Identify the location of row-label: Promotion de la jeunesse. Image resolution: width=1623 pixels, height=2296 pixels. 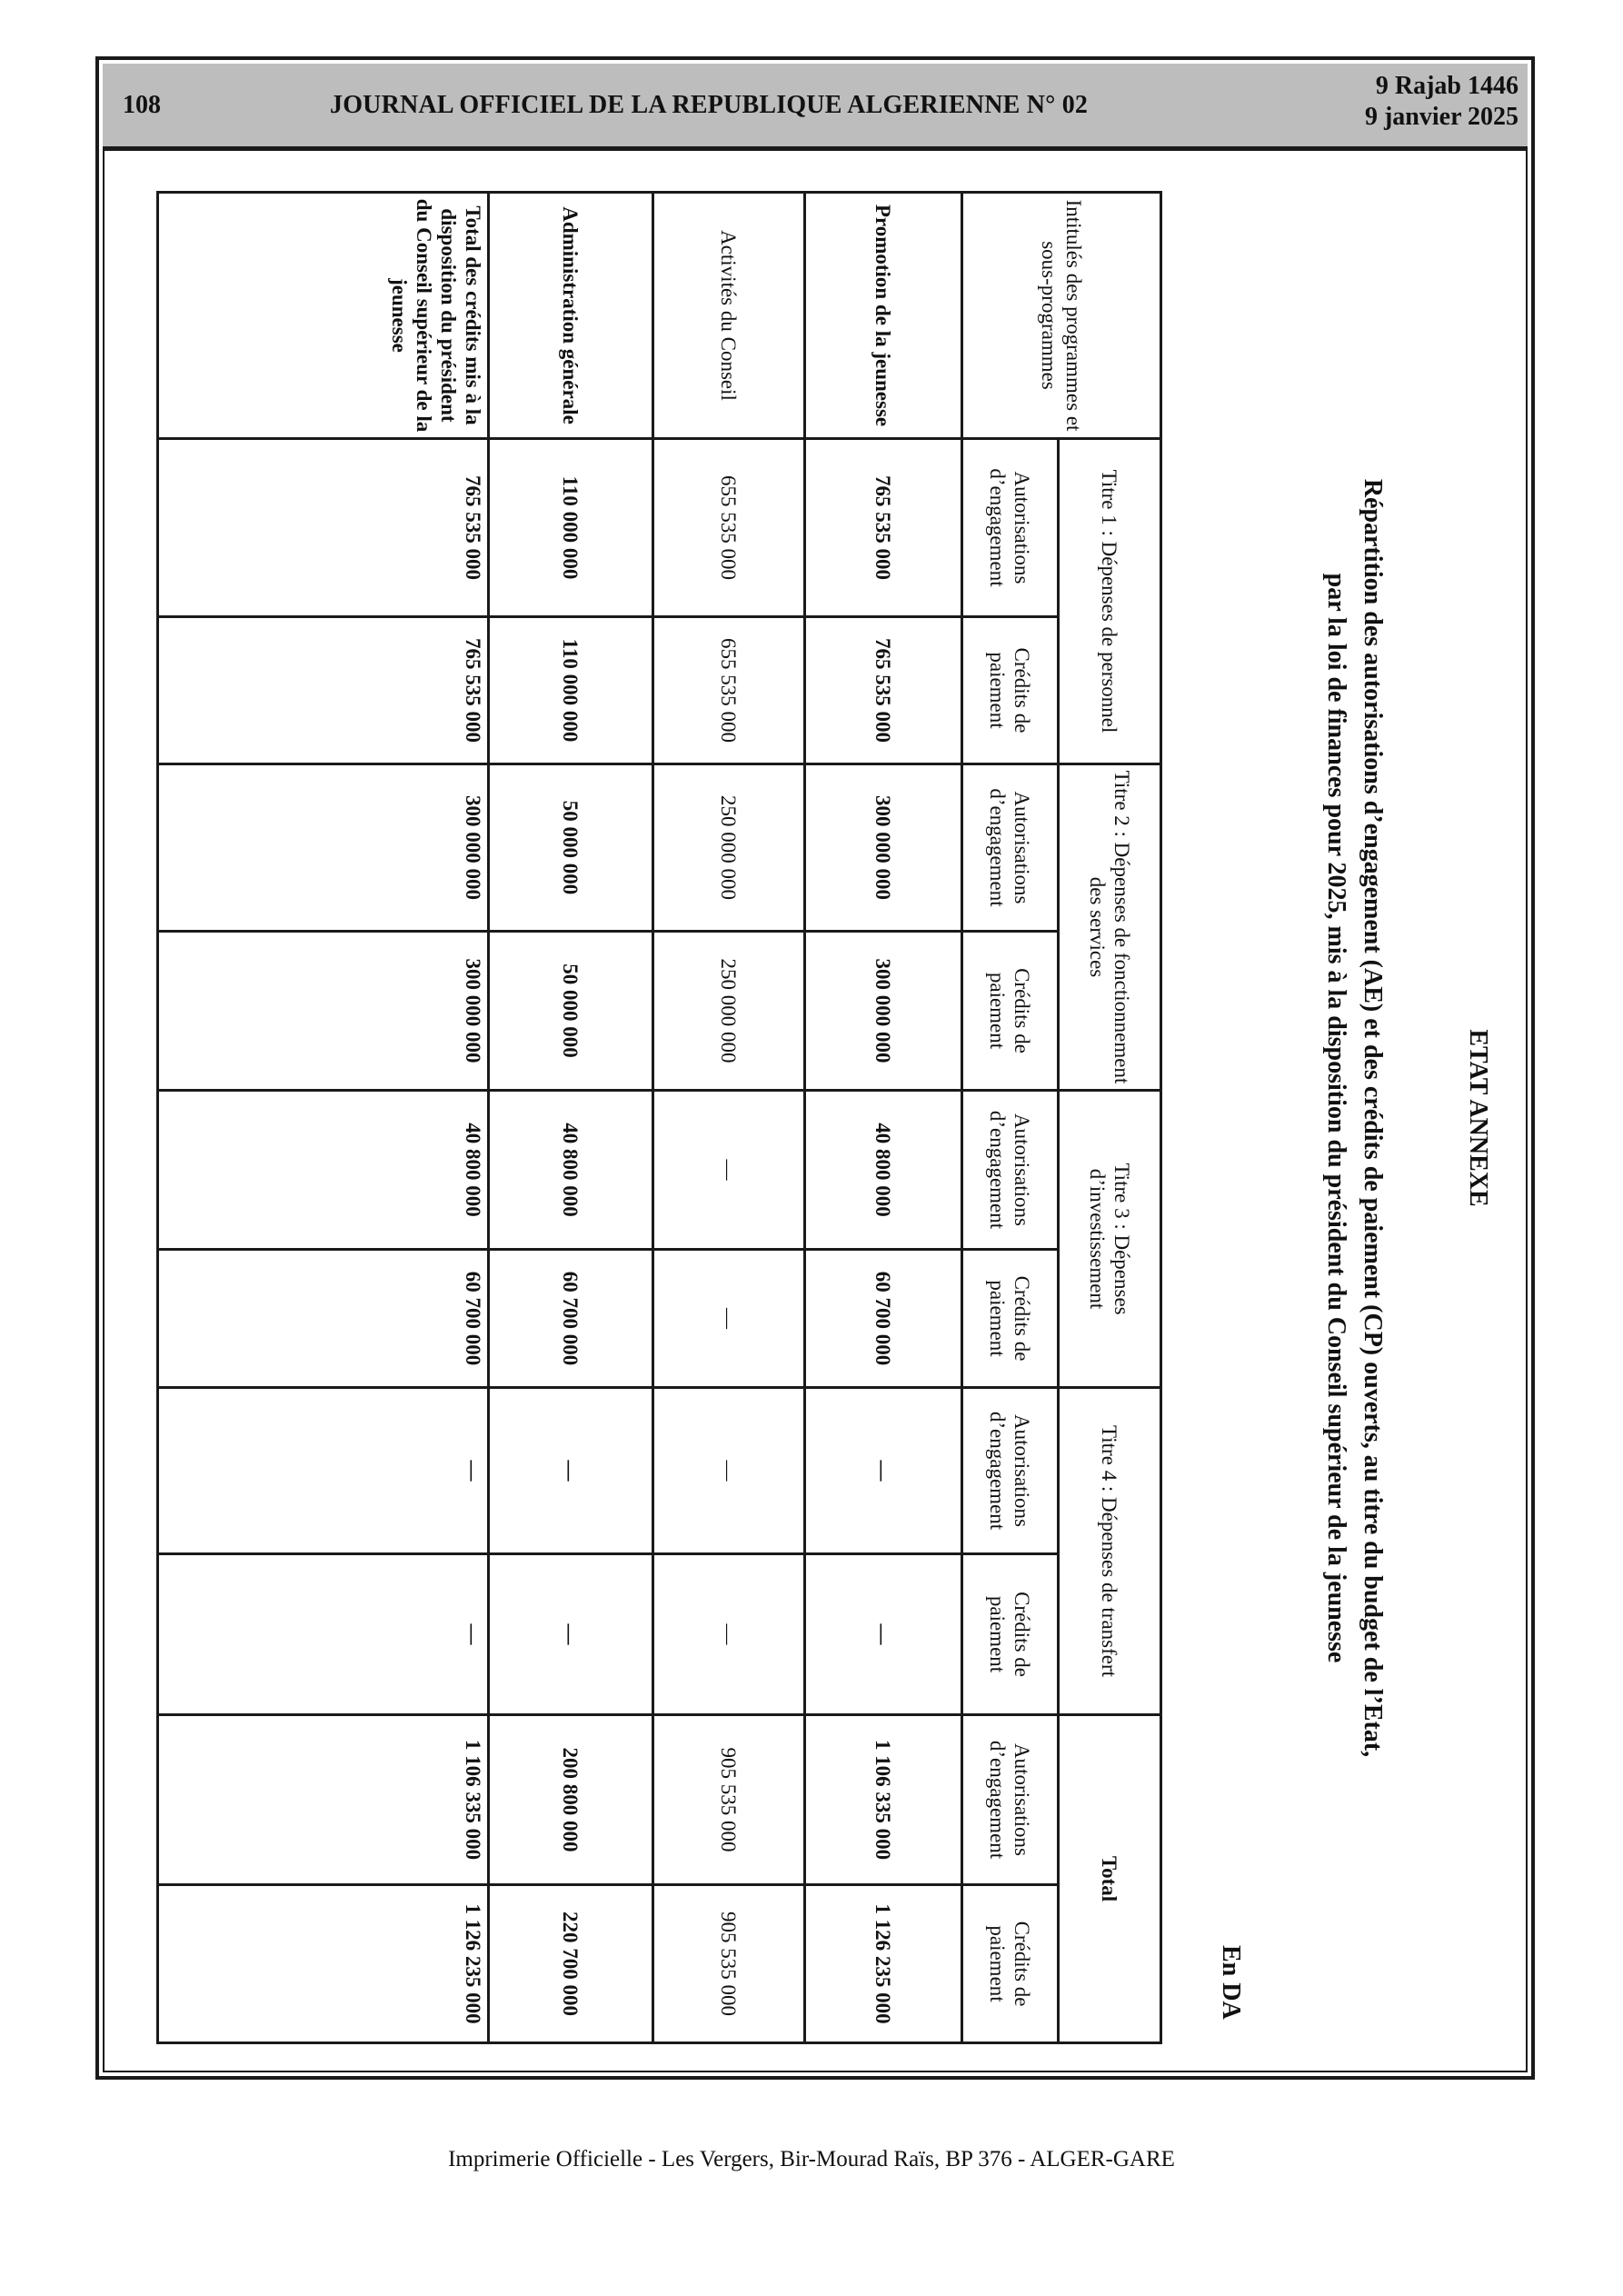
(883, 315).